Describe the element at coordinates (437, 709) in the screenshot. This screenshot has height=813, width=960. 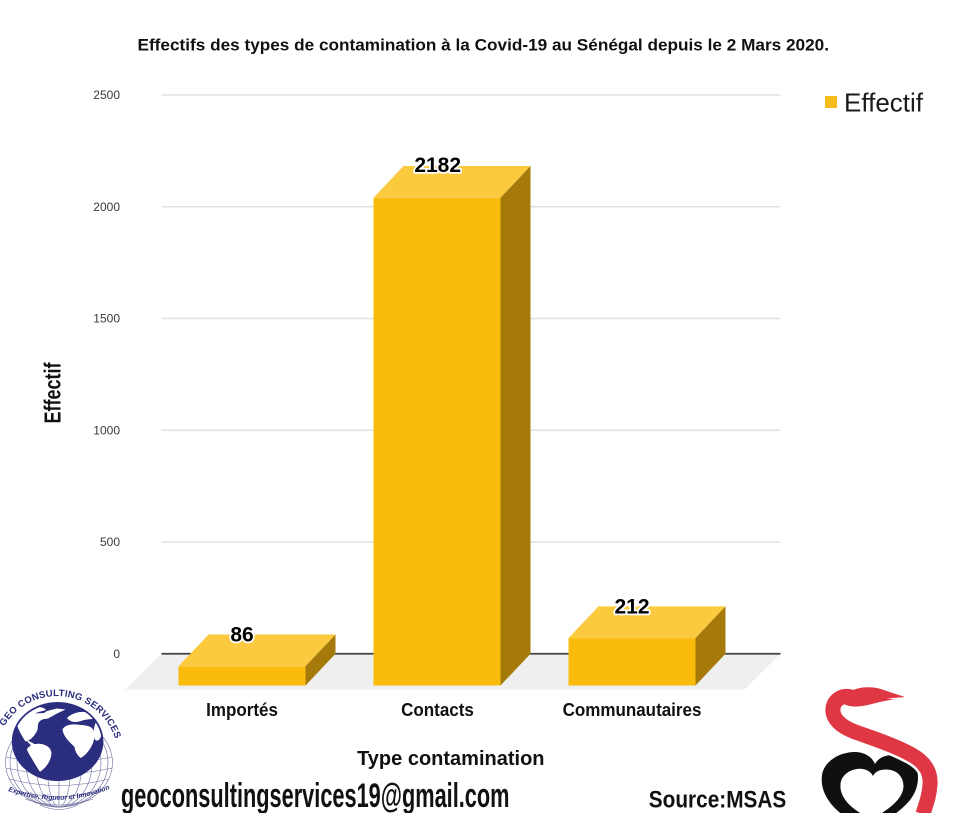
I see `svg-text: Contacts` at that location.